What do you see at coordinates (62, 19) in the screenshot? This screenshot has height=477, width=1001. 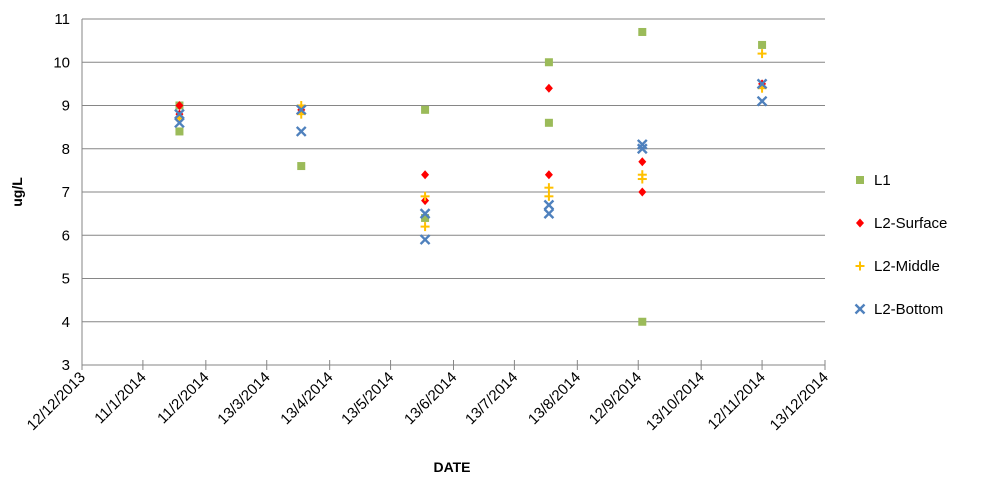 I see `y-tick-label: 11` at bounding box center [62, 19].